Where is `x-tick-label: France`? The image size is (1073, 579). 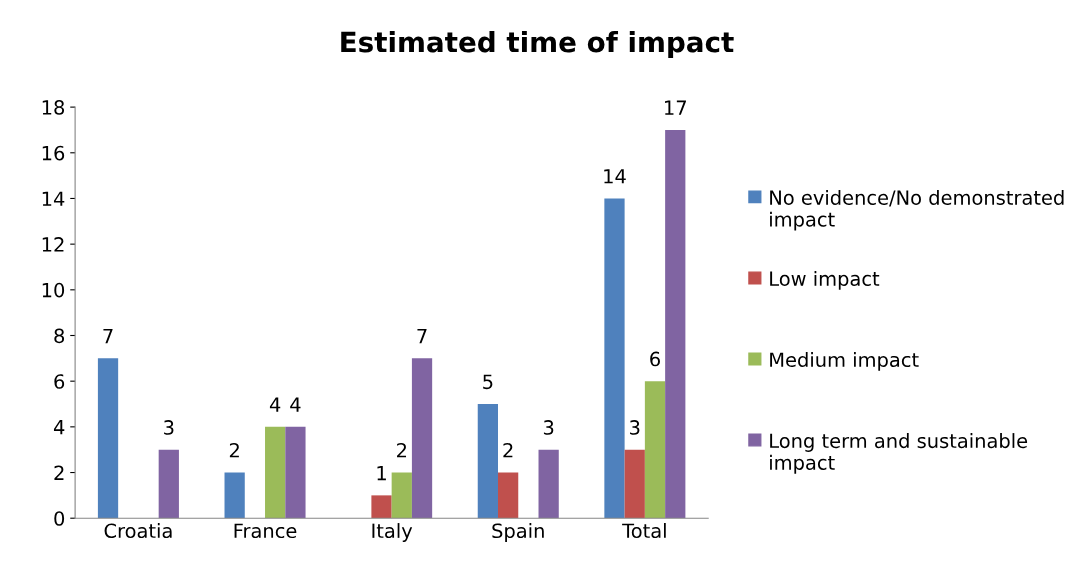
x-tick-label: France is located at coordinates (265, 531).